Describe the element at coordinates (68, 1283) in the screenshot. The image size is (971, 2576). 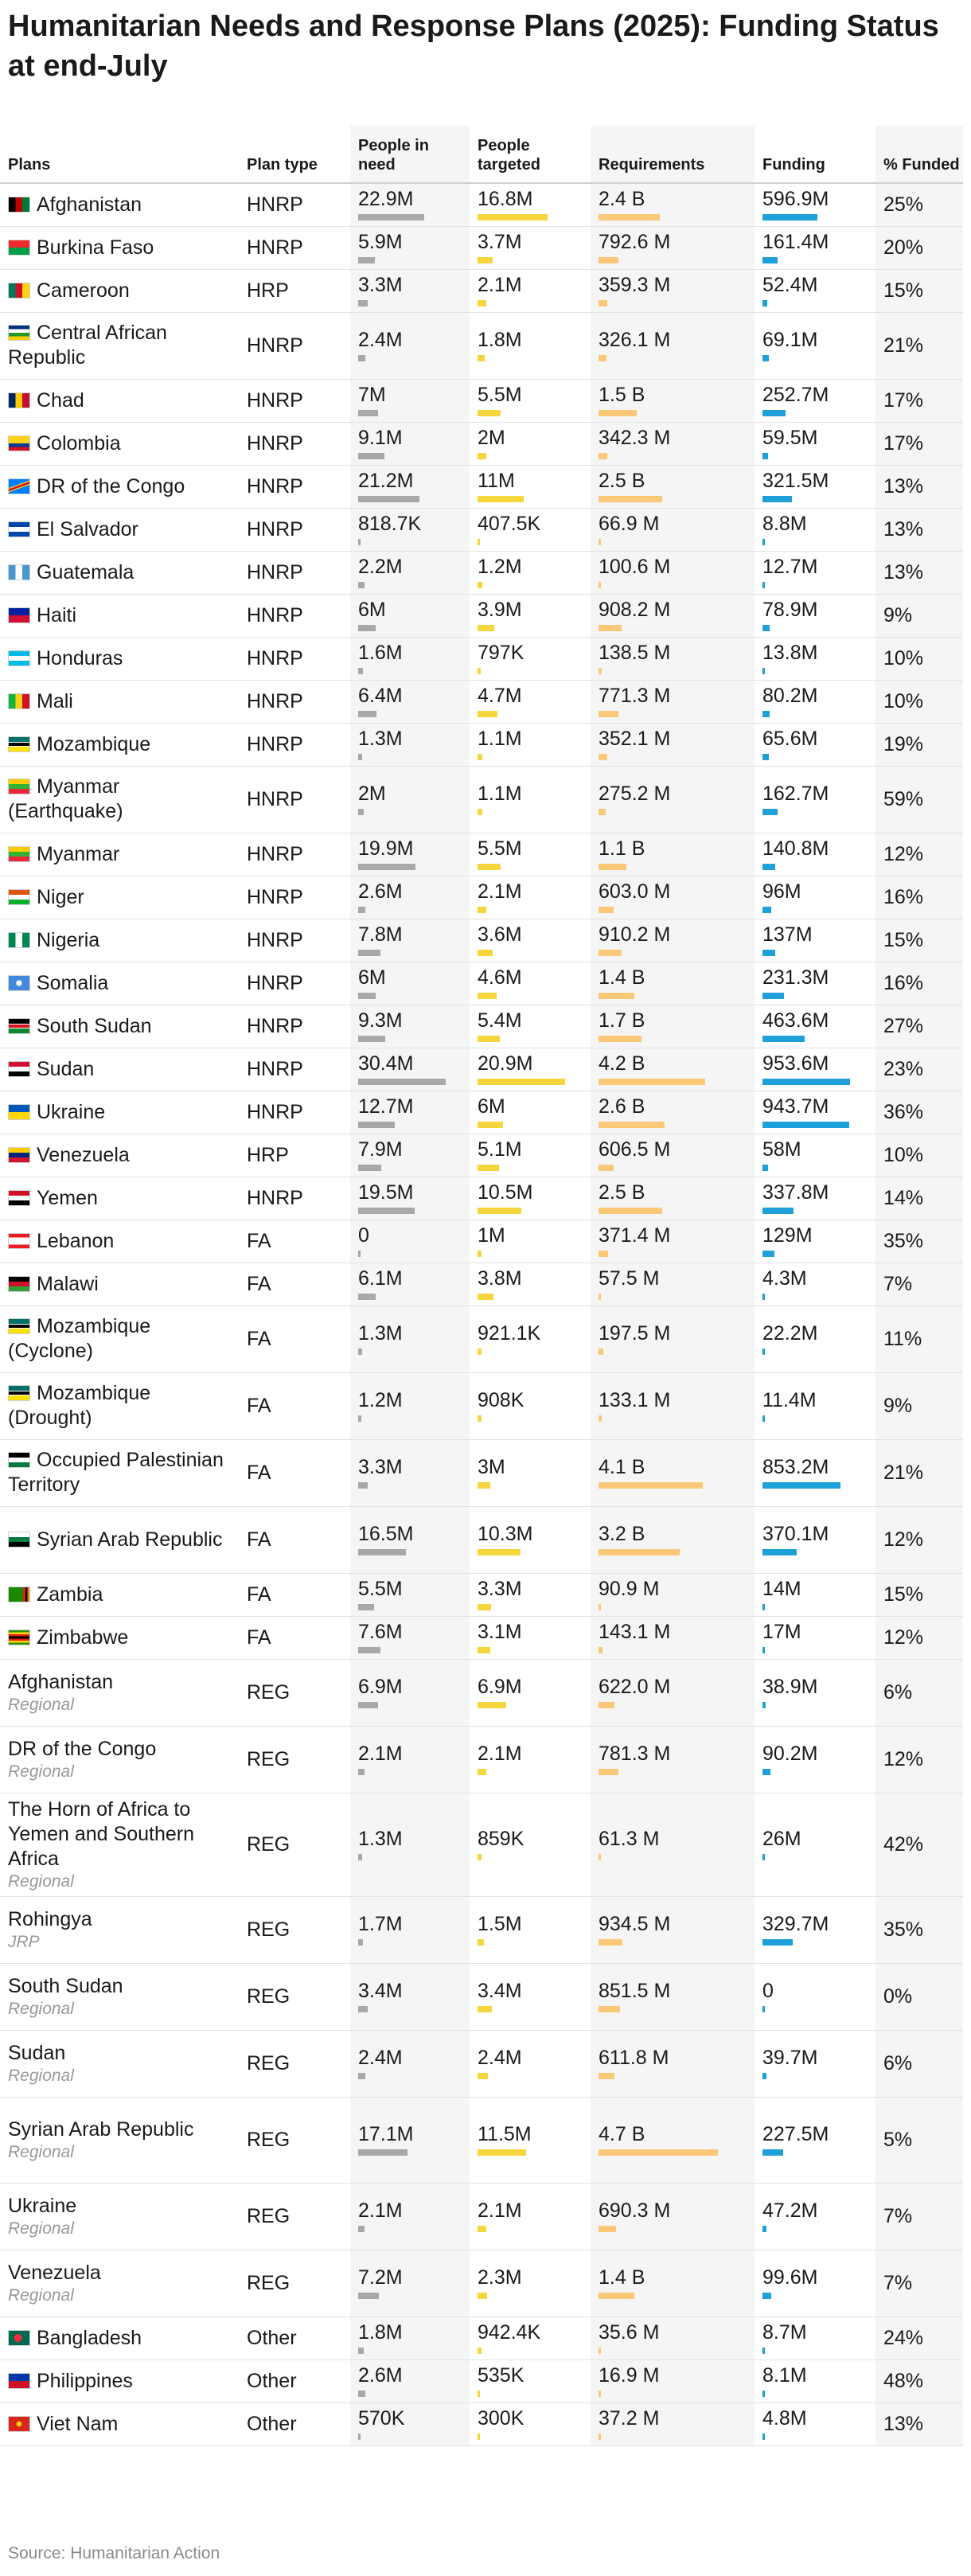
I see `plan-name: Malawi` at that location.